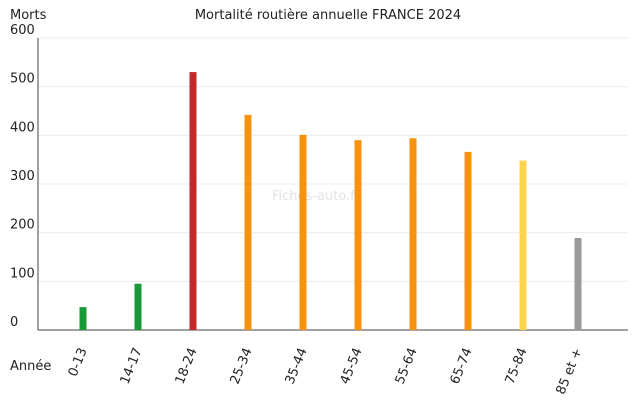 The height and width of the screenshot is (400, 640). I want to click on x-tick-label: 0-13, so click(78, 362).